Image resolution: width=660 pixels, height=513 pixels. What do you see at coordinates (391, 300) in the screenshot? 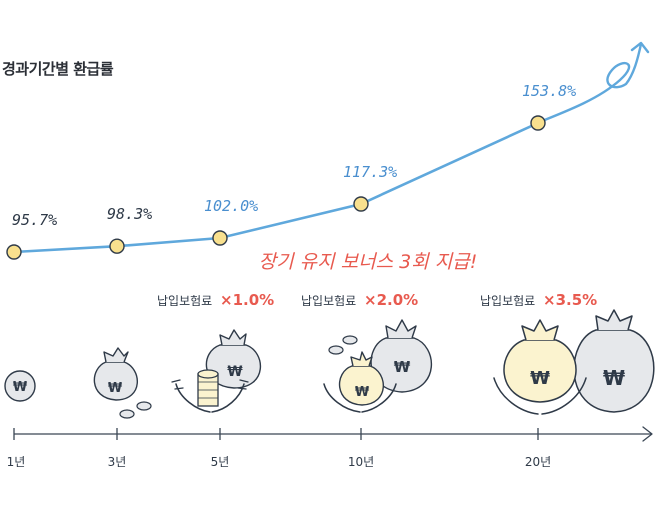
I see `multiplier-value: ×2.0%` at bounding box center [391, 300].